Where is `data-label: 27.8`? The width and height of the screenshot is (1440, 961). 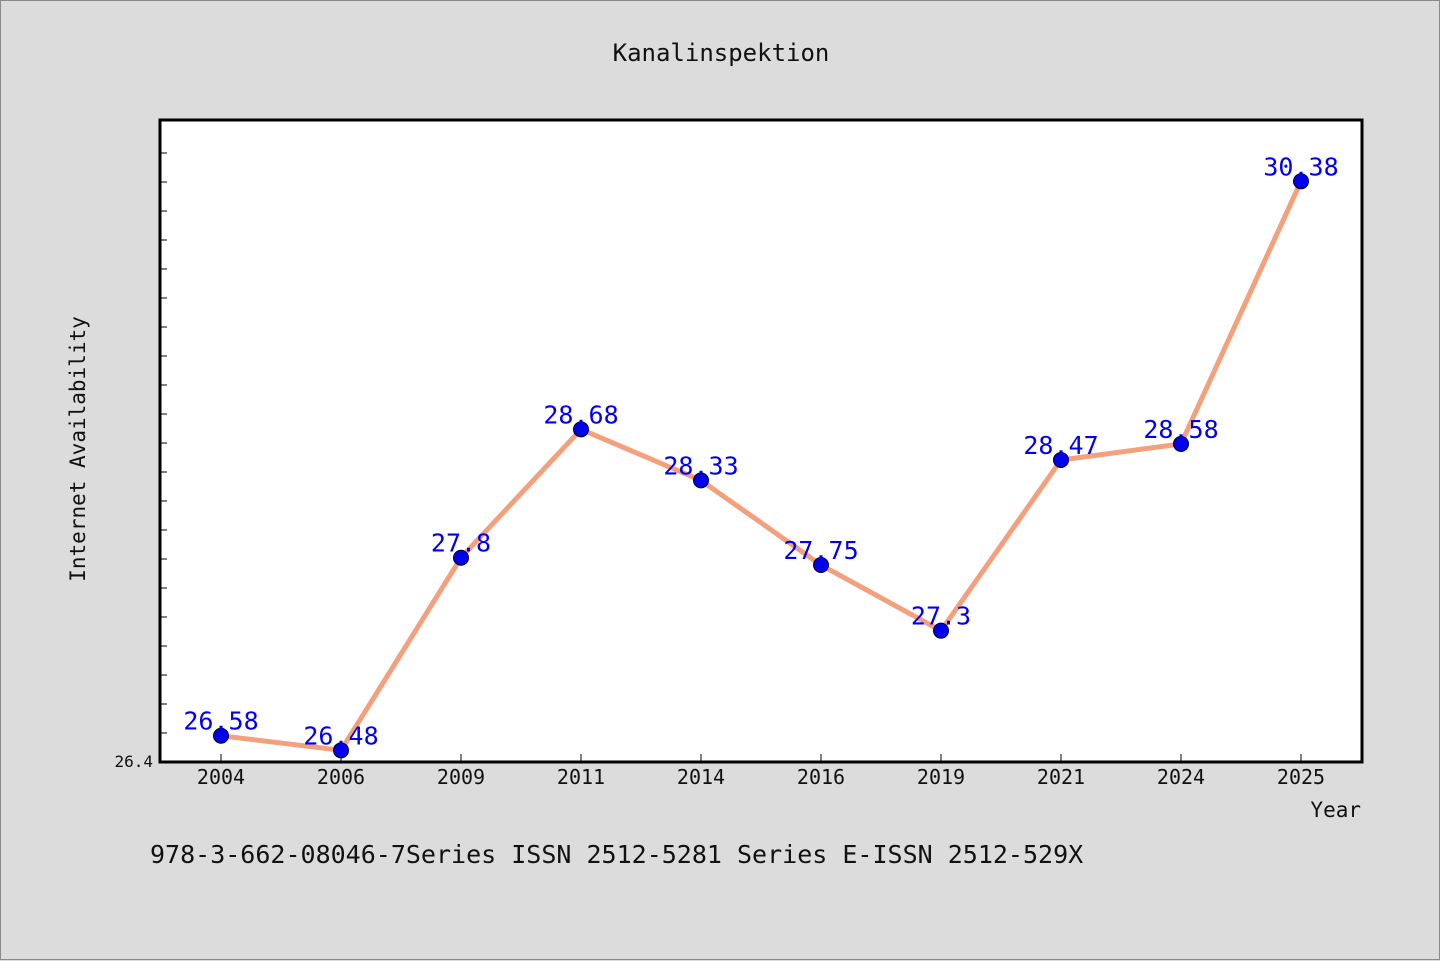
data-label: 27.8 is located at coordinates (461, 543).